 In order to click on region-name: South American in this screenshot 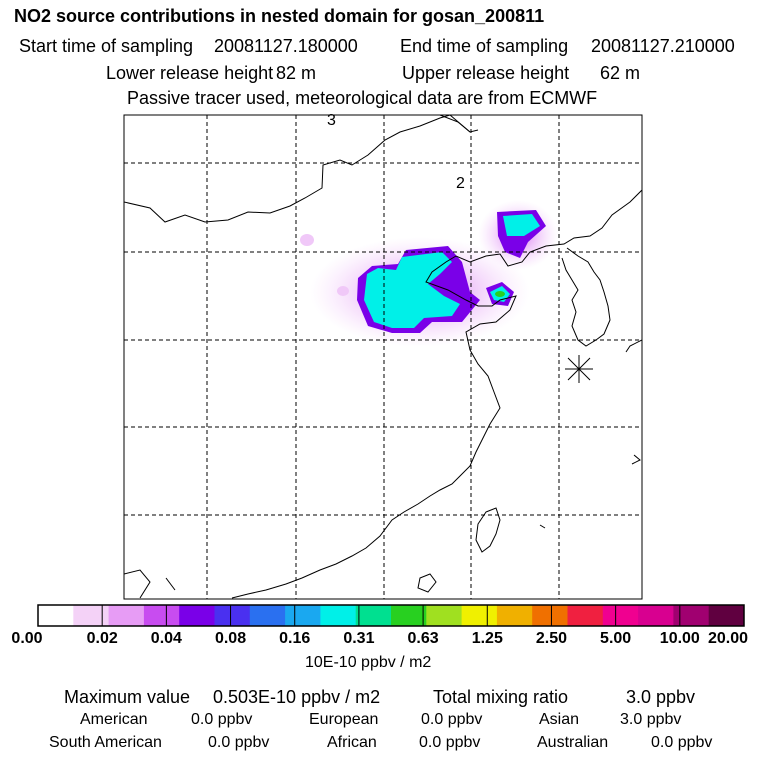, I will do `click(105, 742)`.